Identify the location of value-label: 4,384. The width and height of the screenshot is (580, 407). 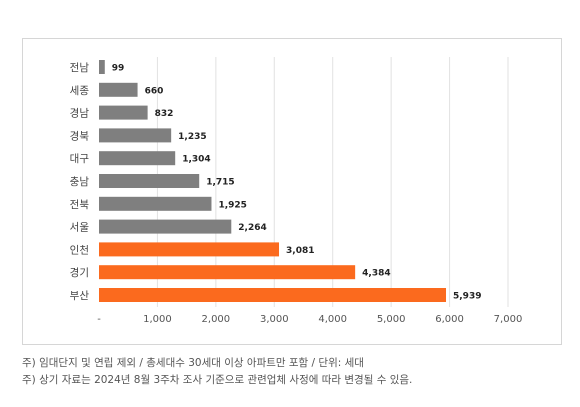
(376, 274).